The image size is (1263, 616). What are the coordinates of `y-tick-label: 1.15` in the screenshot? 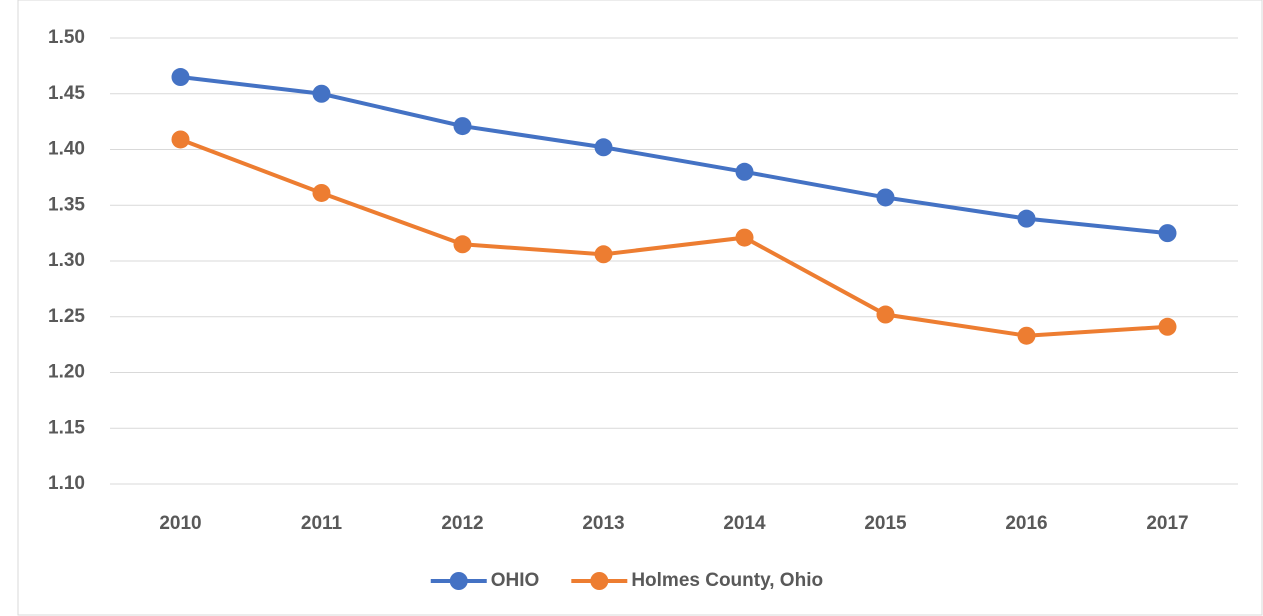 It's located at (66, 427).